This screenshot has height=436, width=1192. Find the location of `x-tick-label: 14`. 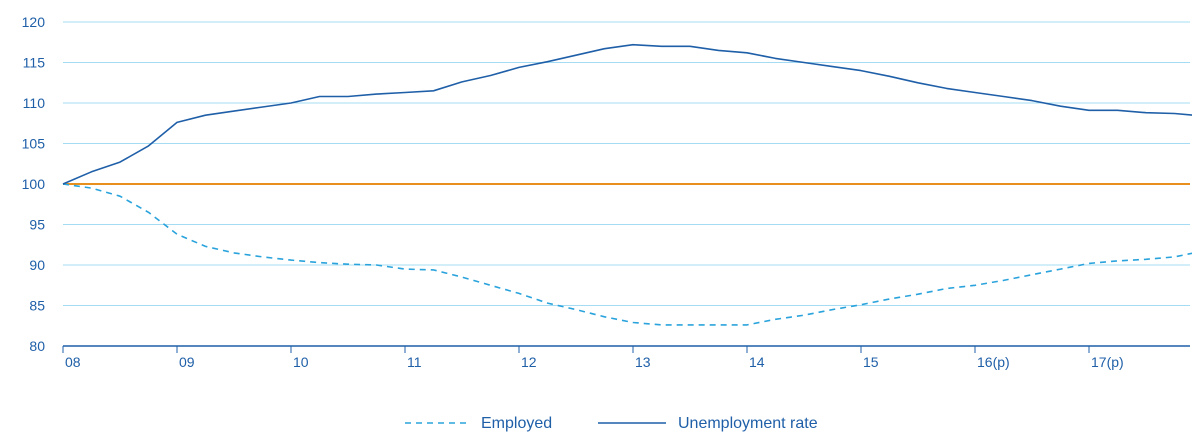

x-tick-label: 14 is located at coordinates (757, 362).